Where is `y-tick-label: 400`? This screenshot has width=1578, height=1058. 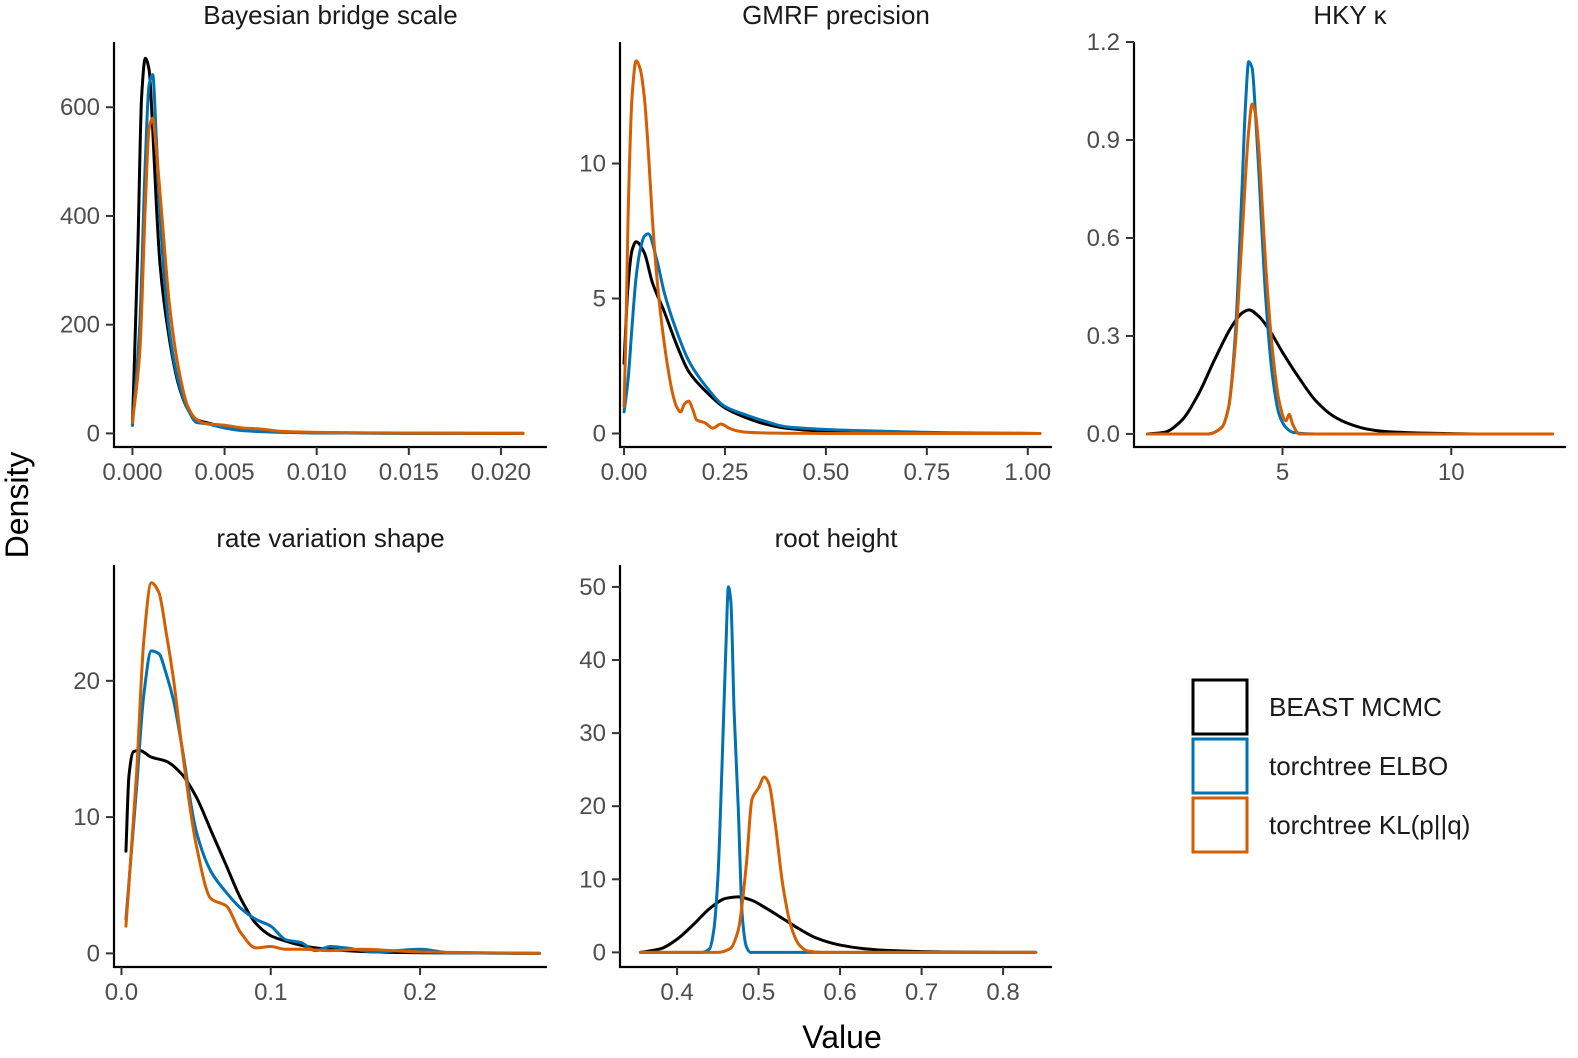
y-tick-label: 400 is located at coordinates (80, 216).